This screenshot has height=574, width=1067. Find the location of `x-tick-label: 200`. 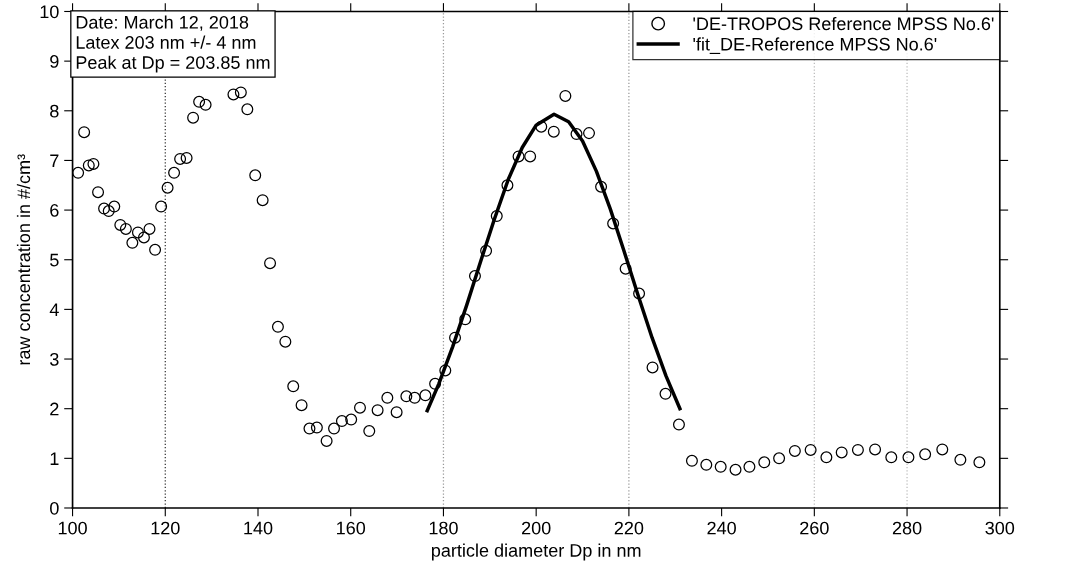

x-tick-label: 200 is located at coordinates (536, 528).